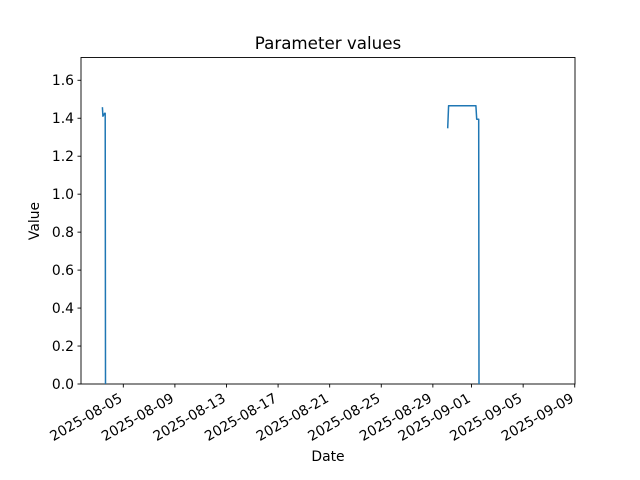 This screenshot has width=640, height=480. Describe the element at coordinates (63, 385) in the screenshot. I see `y-tick-label: 0.0` at that location.